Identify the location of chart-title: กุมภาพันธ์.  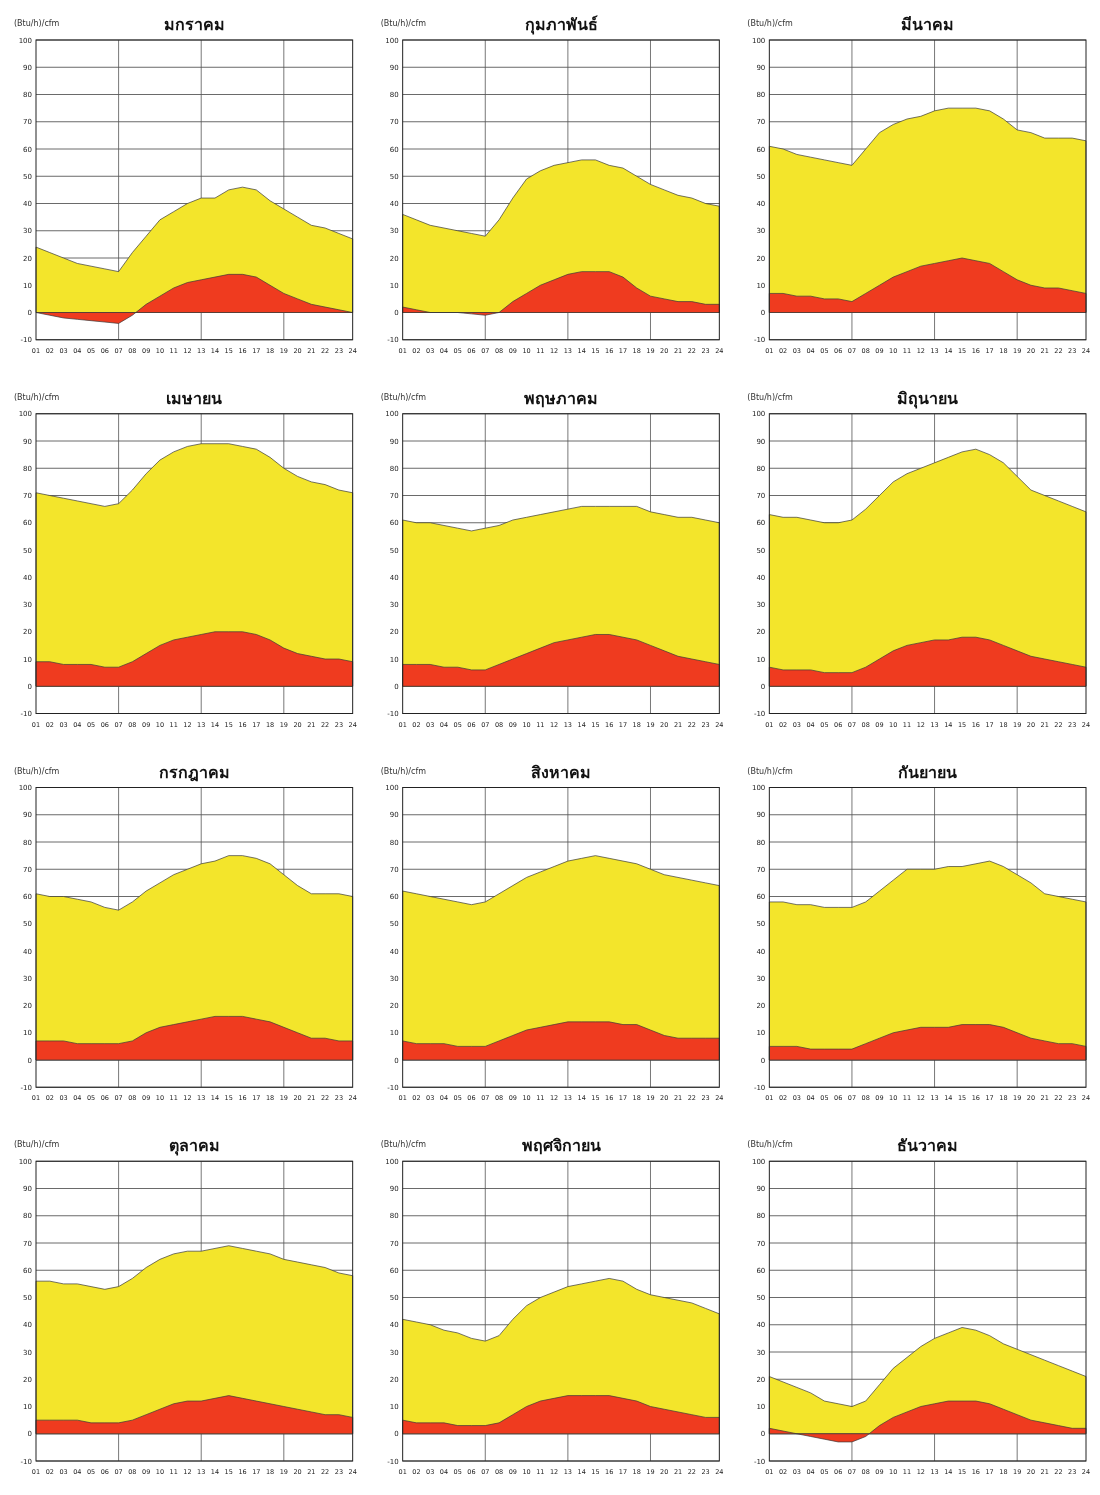
(561, 25).